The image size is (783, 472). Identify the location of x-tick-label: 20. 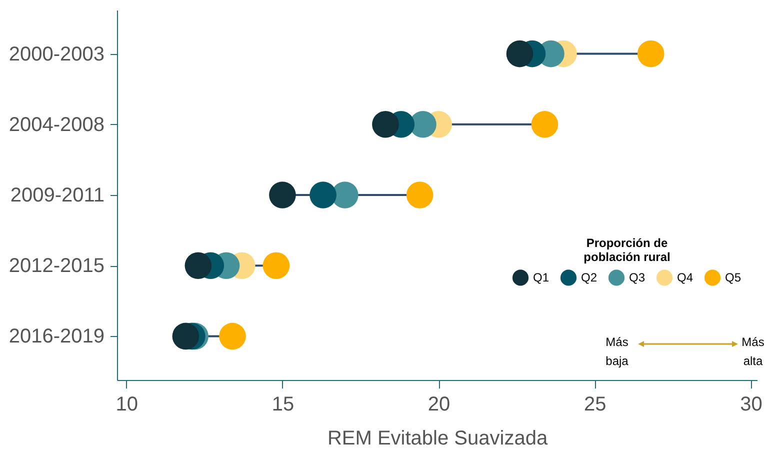
(439, 405).